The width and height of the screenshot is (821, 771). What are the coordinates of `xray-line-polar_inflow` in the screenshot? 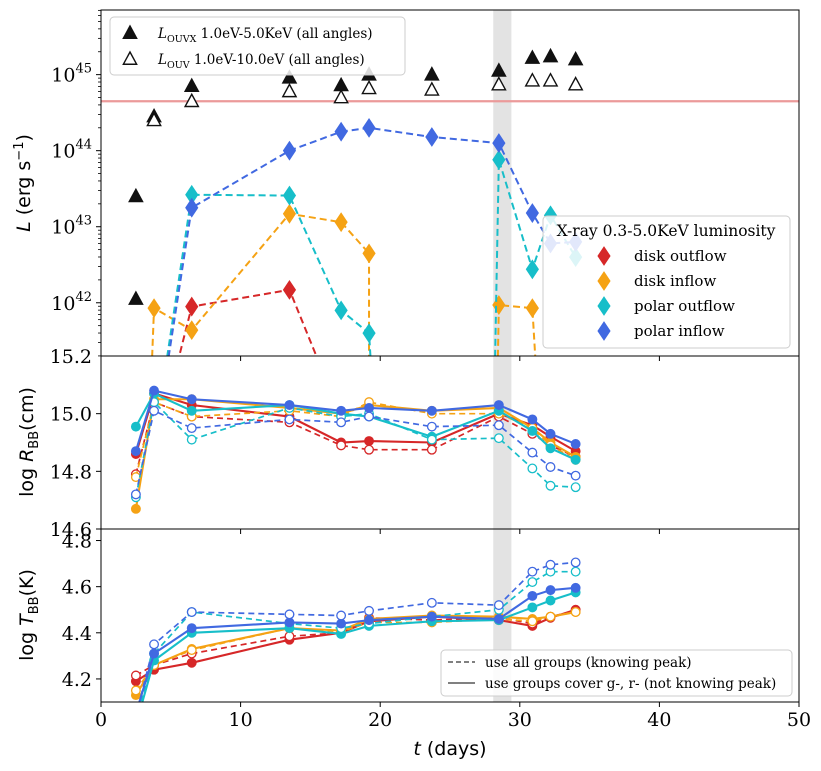 It's located at (371, 241).